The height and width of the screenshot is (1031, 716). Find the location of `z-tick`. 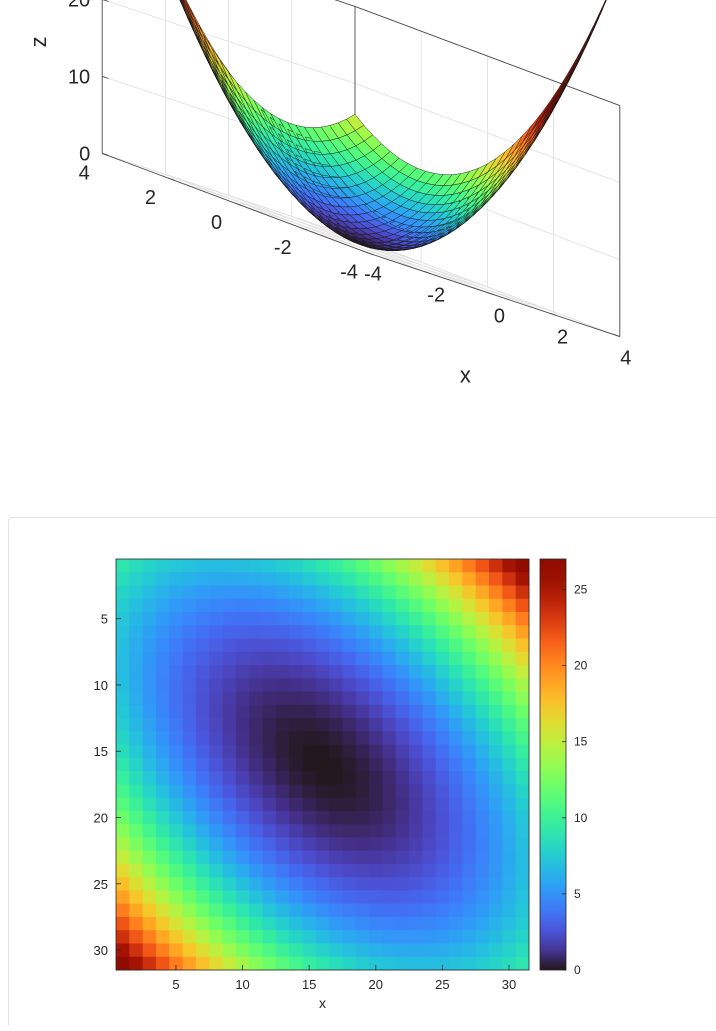

z-tick is located at coordinates (105, 1).